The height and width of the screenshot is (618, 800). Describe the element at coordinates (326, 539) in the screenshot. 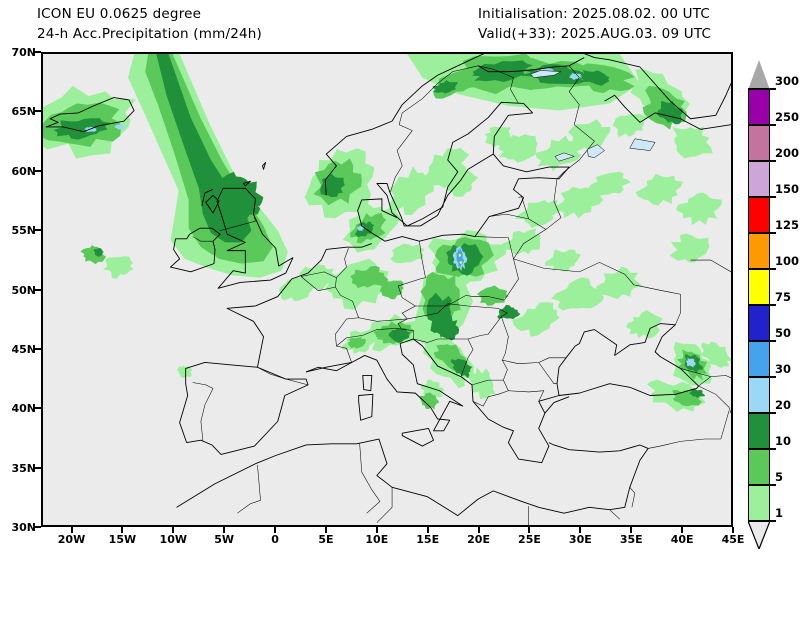

I see `lon-tick-label: 5E` at that location.